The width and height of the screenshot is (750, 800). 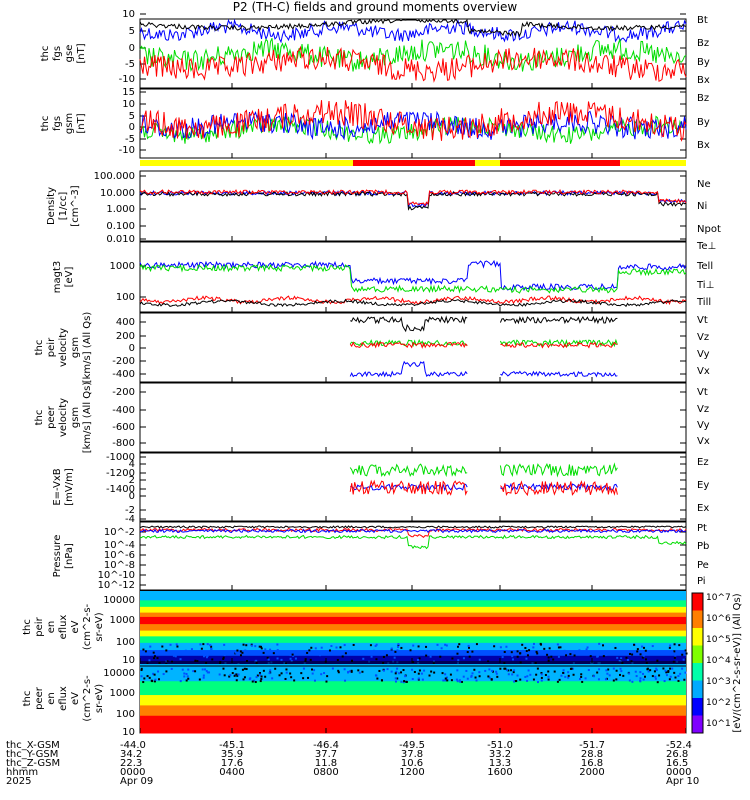 What do you see at coordinates (123, 410) in the screenshot?
I see `ytick-label: -400` at bounding box center [123, 410].